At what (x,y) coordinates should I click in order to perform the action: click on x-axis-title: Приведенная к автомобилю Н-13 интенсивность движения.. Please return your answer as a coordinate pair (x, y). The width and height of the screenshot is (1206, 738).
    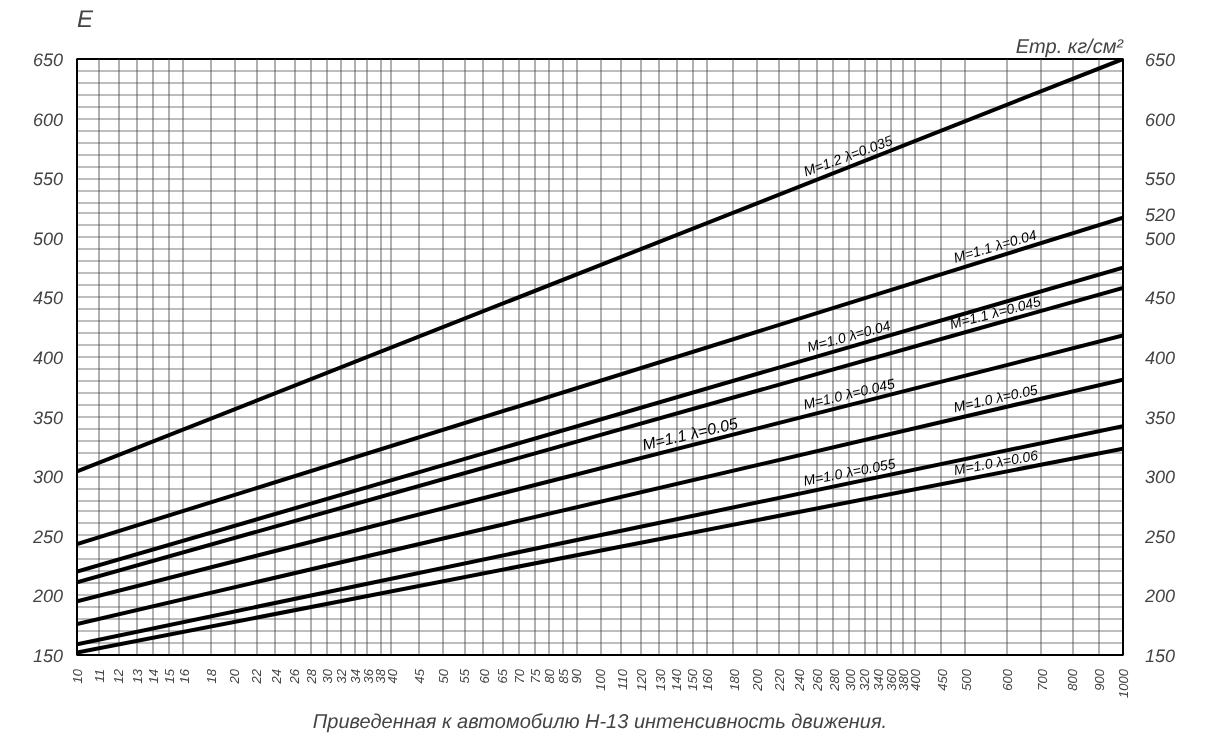
    Looking at the image, I should click on (600, 722).